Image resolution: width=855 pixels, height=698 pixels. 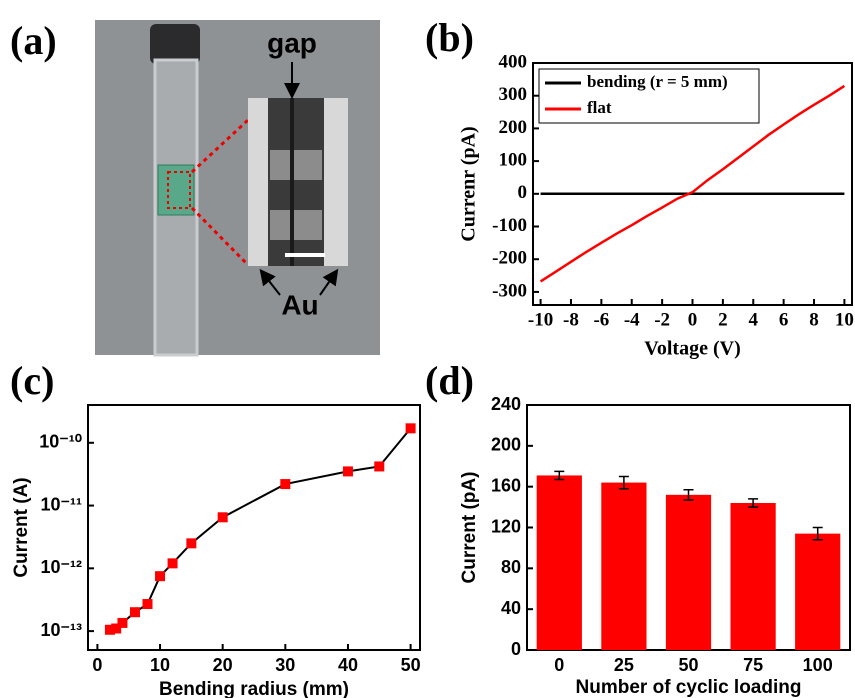 I want to click on panel-label: (c), so click(x=32, y=380).